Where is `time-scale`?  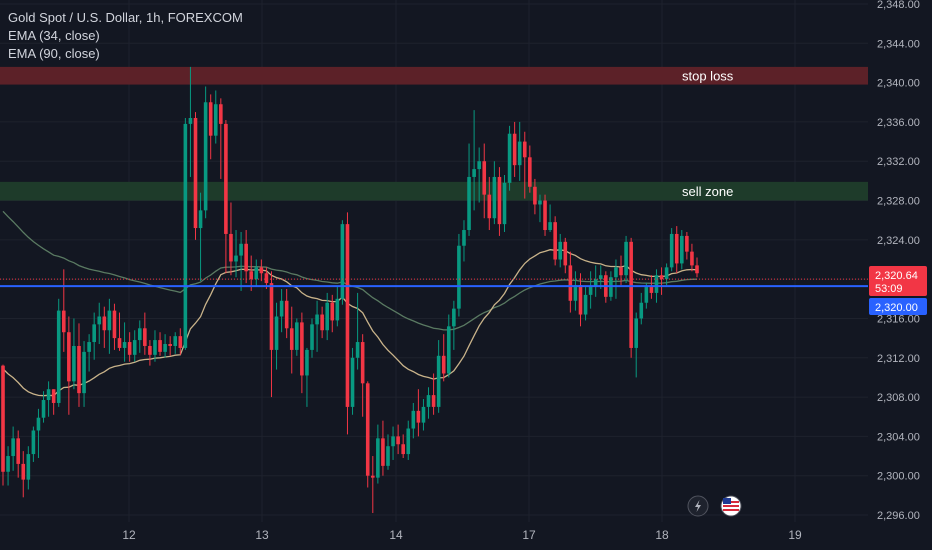 time-scale is located at coordinates (434, 536).